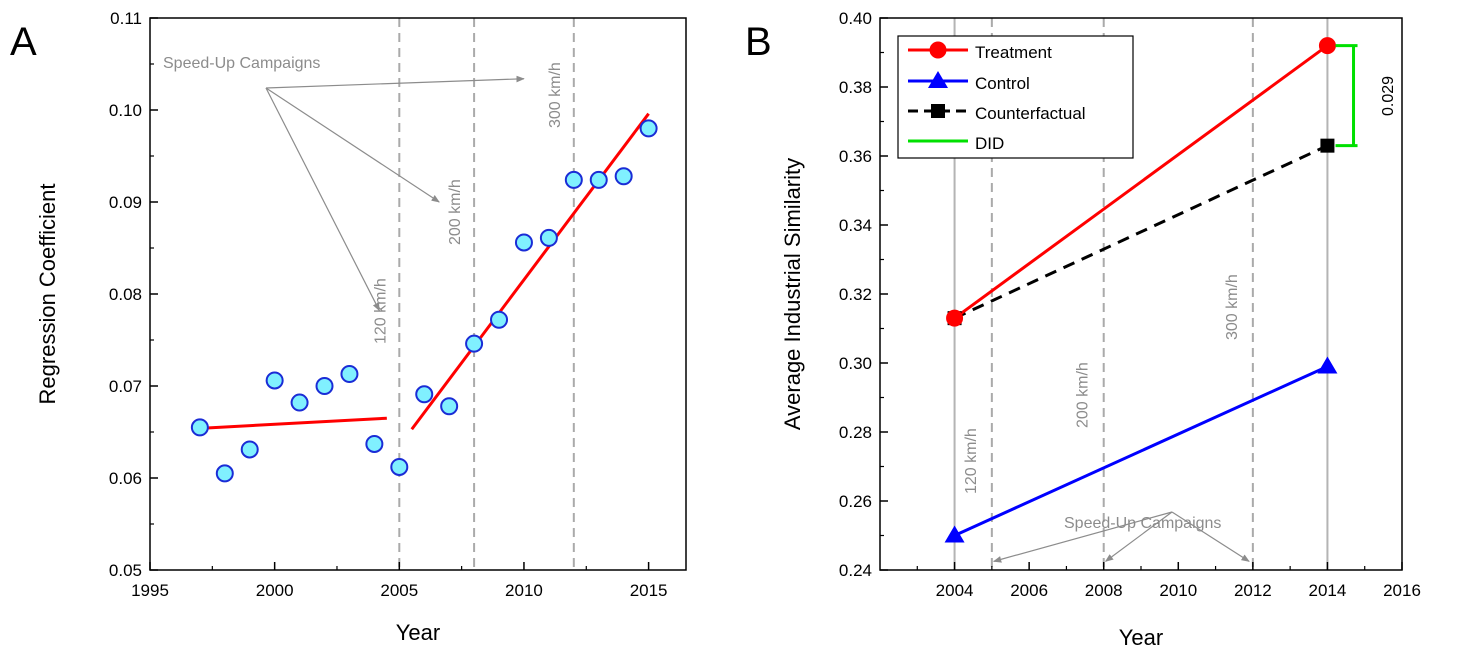 This screenshot has width=1458, height=653. I want to click on y-tick-label: 0.24, so click(855, 570).